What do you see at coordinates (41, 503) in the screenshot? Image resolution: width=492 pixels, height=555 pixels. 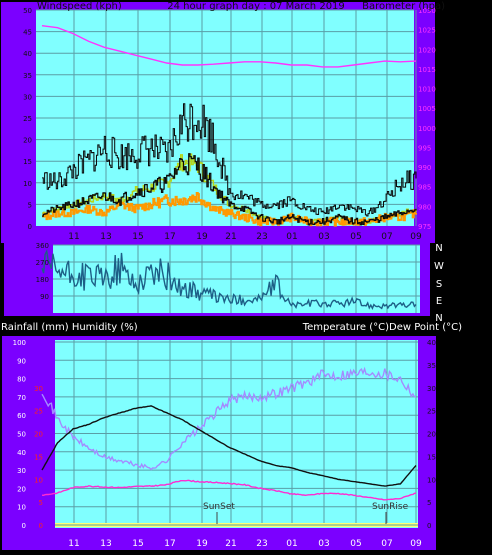 I see `rainfall-tick-label: 5` at bounding box center [41, 503].